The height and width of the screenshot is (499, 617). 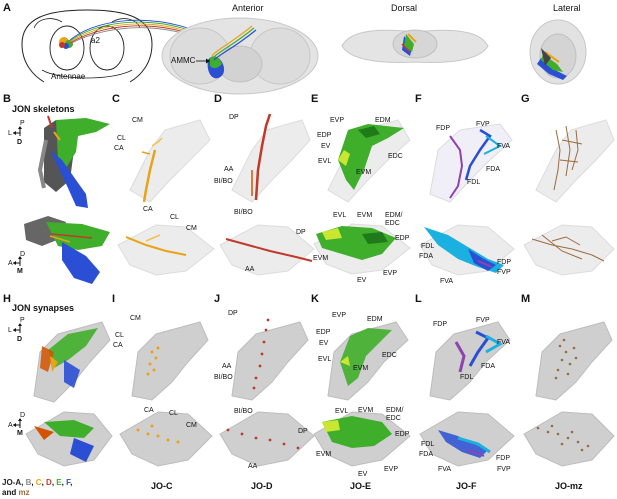 I want to click on synapses-section-title: JON synapses, so click(x=43, y=308).